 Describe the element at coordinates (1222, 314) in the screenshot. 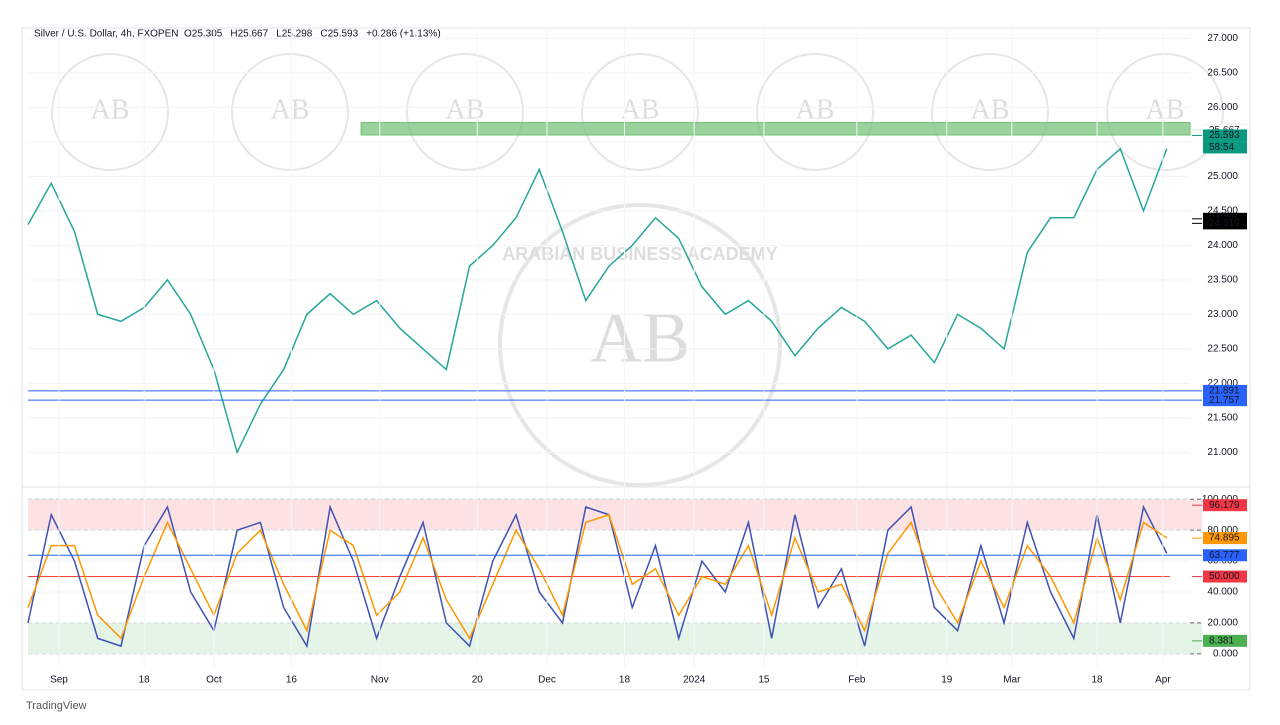

I see `y-tick-label: 23.000` at that location.